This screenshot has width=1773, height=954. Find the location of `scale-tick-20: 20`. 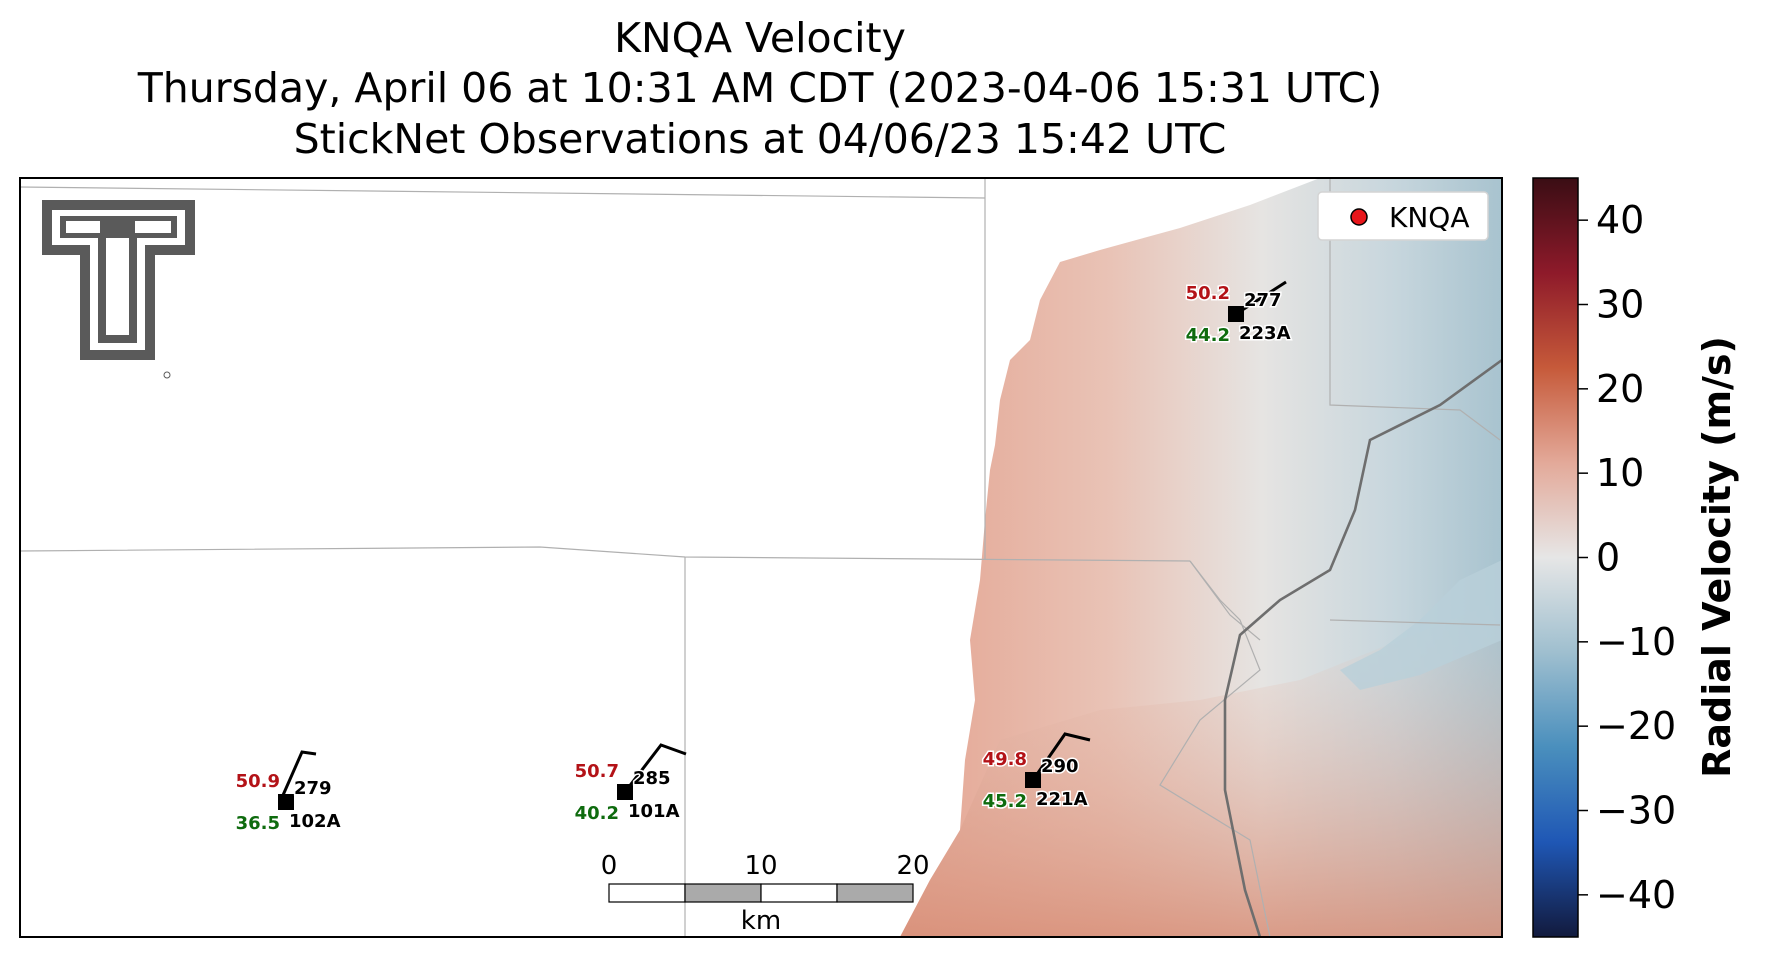

scale-tick-20: 20 is located at coordinates (912, 866).